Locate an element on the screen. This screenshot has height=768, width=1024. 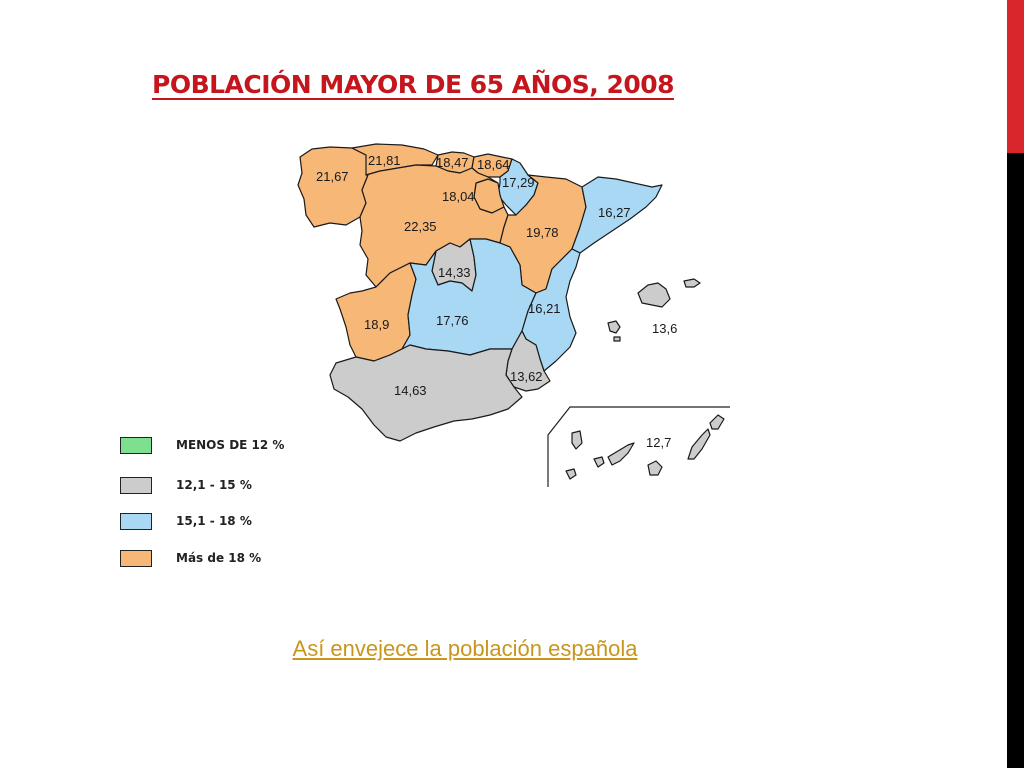
region-andalucia is located at coordinates (426, 393).